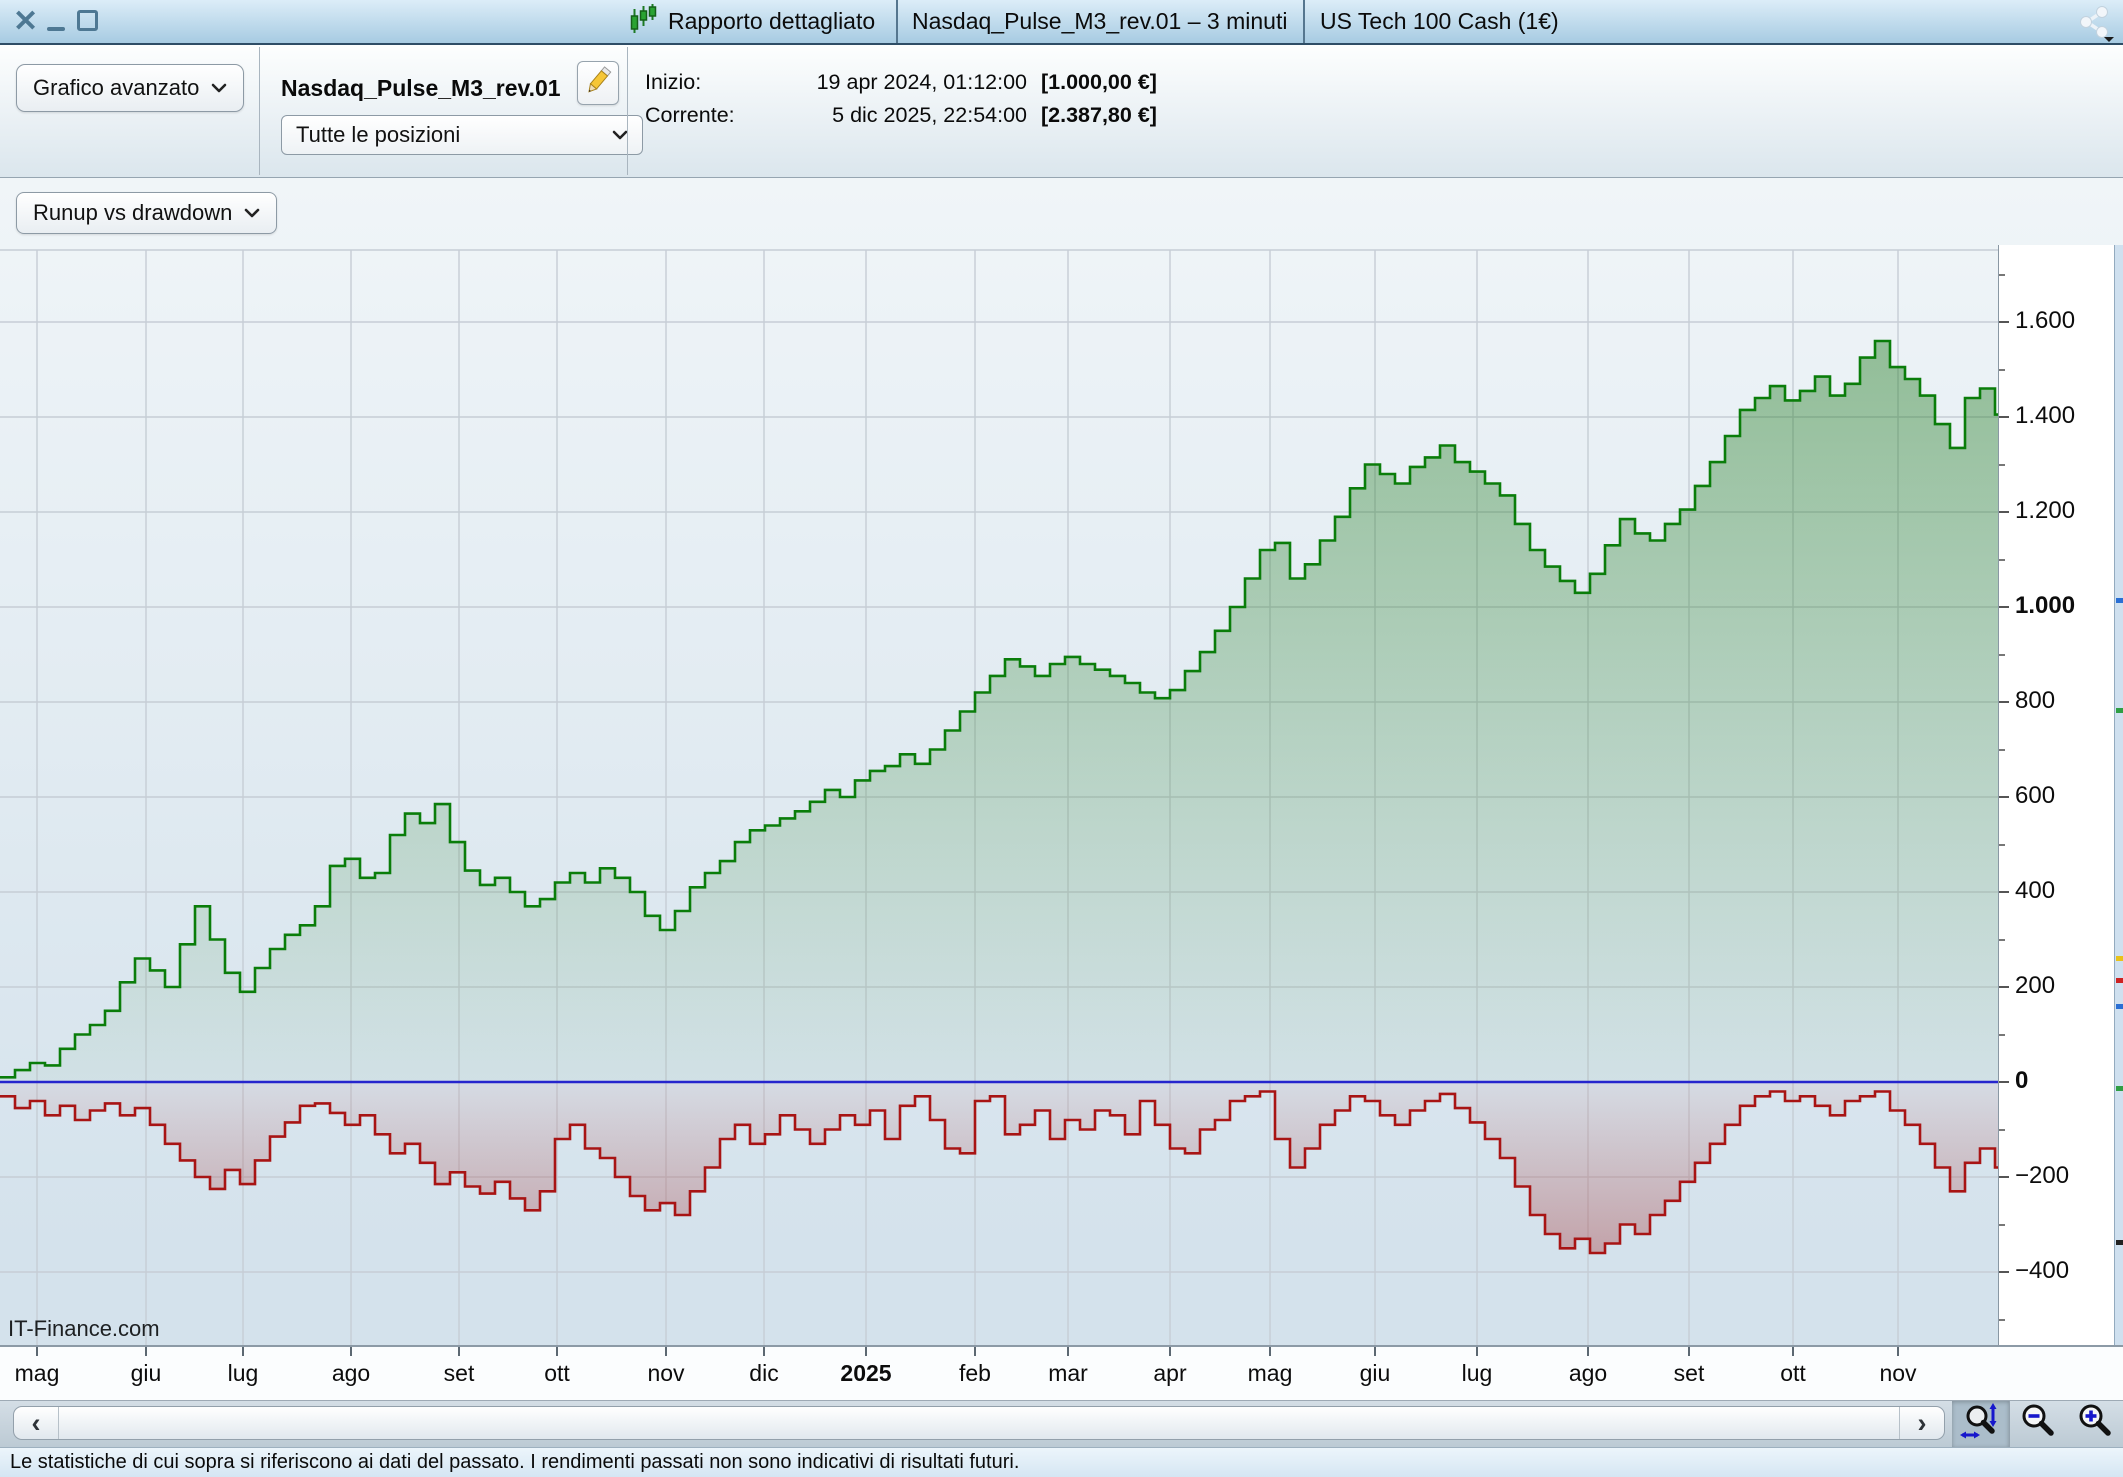 Image resolution: width=2123 pixels, height=1477 pixels. I want to click on tab-strategy-label: Nasdaq_Pulse_M3_rev.01 – 3 minuti, so click(1100, 21).